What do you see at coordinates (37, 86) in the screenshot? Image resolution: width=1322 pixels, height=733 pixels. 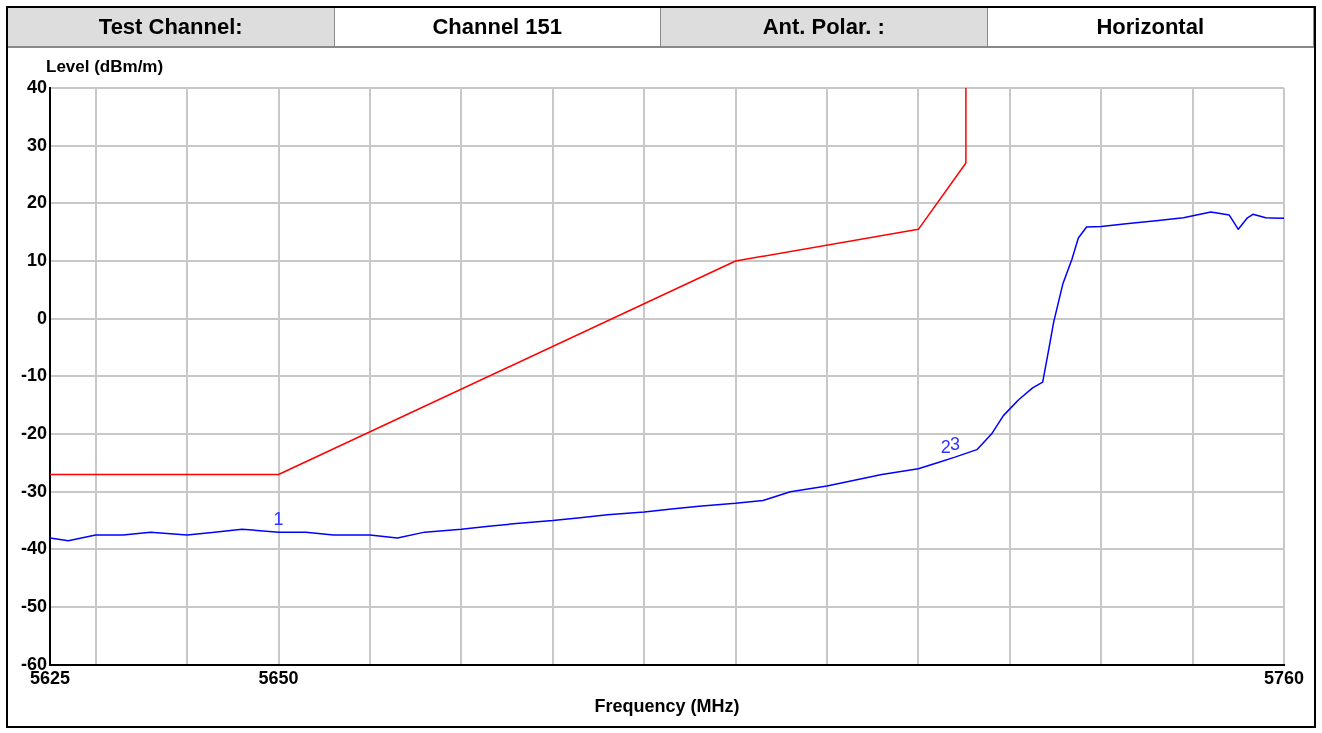 I see `y-tick-label: 40` at bounding box center [37, 86].